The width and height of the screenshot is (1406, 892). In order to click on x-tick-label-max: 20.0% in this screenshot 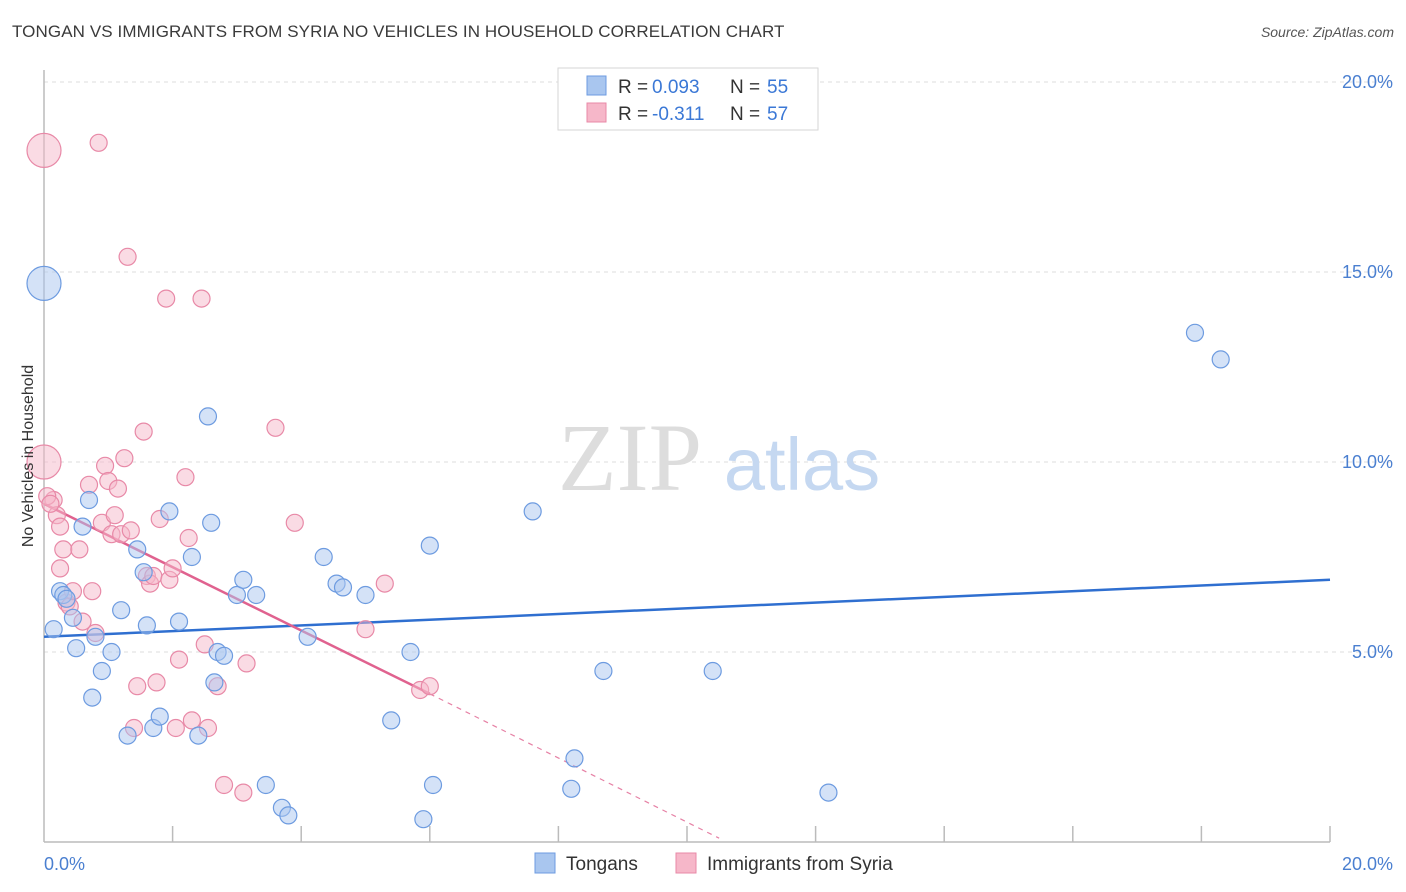, I will do `click(1367, 864)`.